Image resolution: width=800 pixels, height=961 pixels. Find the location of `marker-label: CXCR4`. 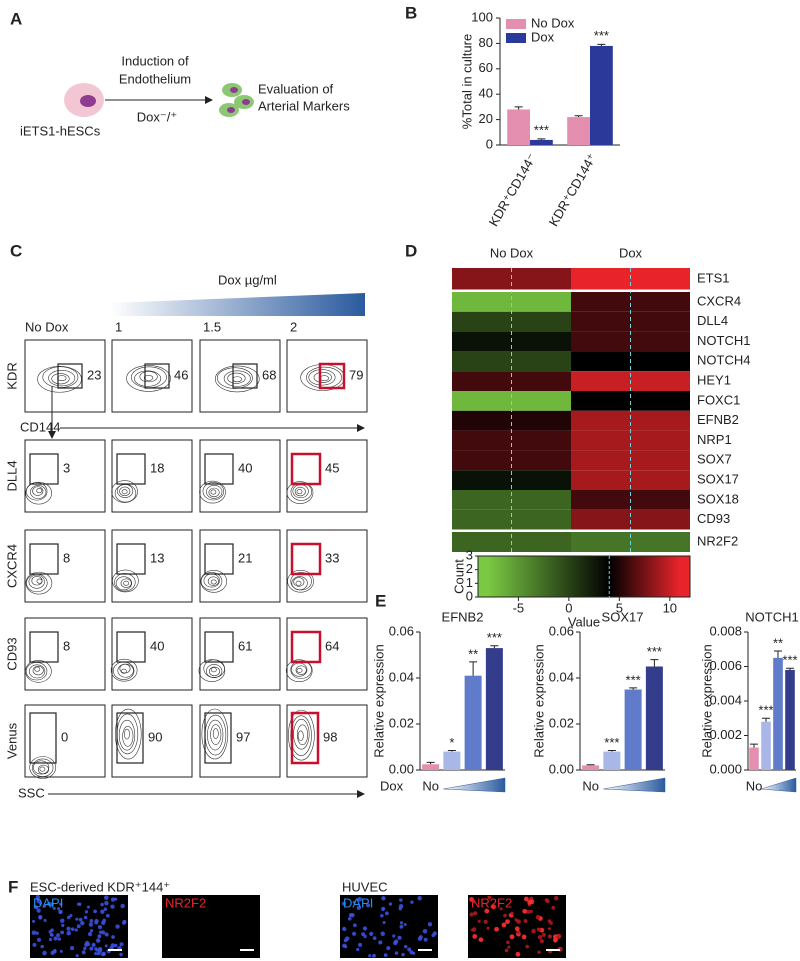

marker-label: CXCR4 is located at coordinates (11, 566).